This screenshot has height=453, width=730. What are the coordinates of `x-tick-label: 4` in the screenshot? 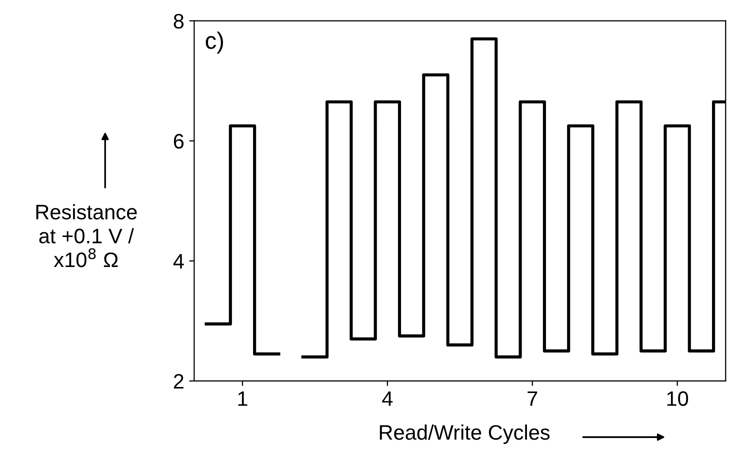 It's located at (387, 398).